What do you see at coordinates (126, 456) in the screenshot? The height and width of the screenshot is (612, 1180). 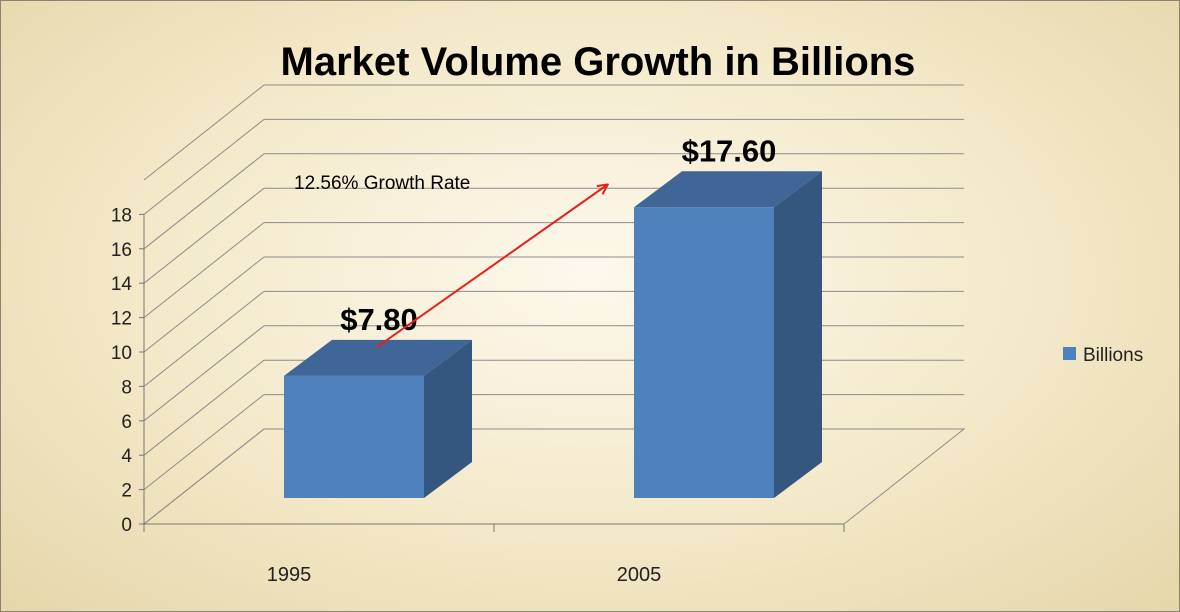 I see `y-tick-label: 4` at bounding box center [126, 456].